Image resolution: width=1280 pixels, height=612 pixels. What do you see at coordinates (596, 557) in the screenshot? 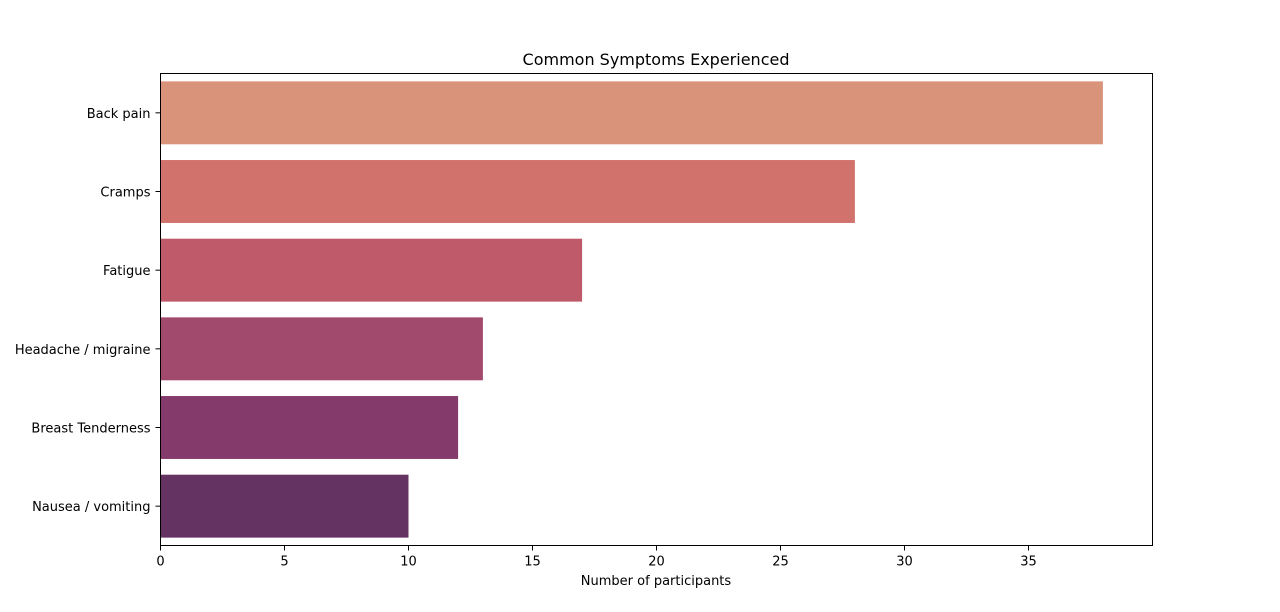
I see `x-axis-ticks: 0 5 10 15 20 25 30 35` at bounding box center [596, 557].